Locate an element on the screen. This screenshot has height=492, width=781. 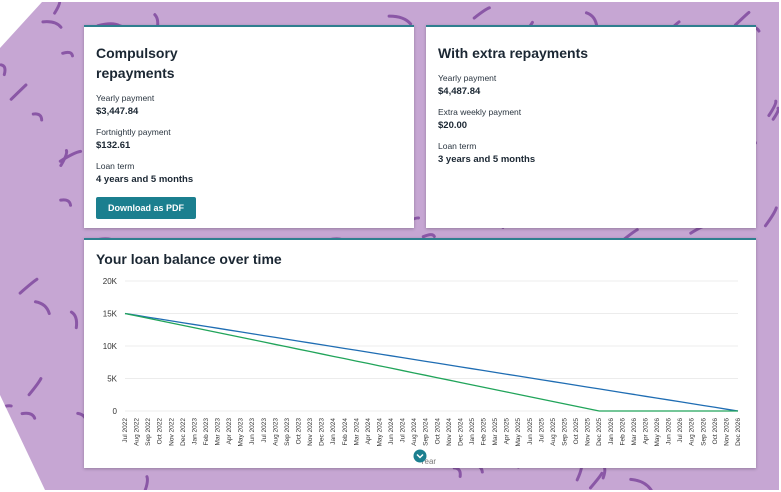
x-tick-label: Nov 2024 is located at coordinates (449, 432).